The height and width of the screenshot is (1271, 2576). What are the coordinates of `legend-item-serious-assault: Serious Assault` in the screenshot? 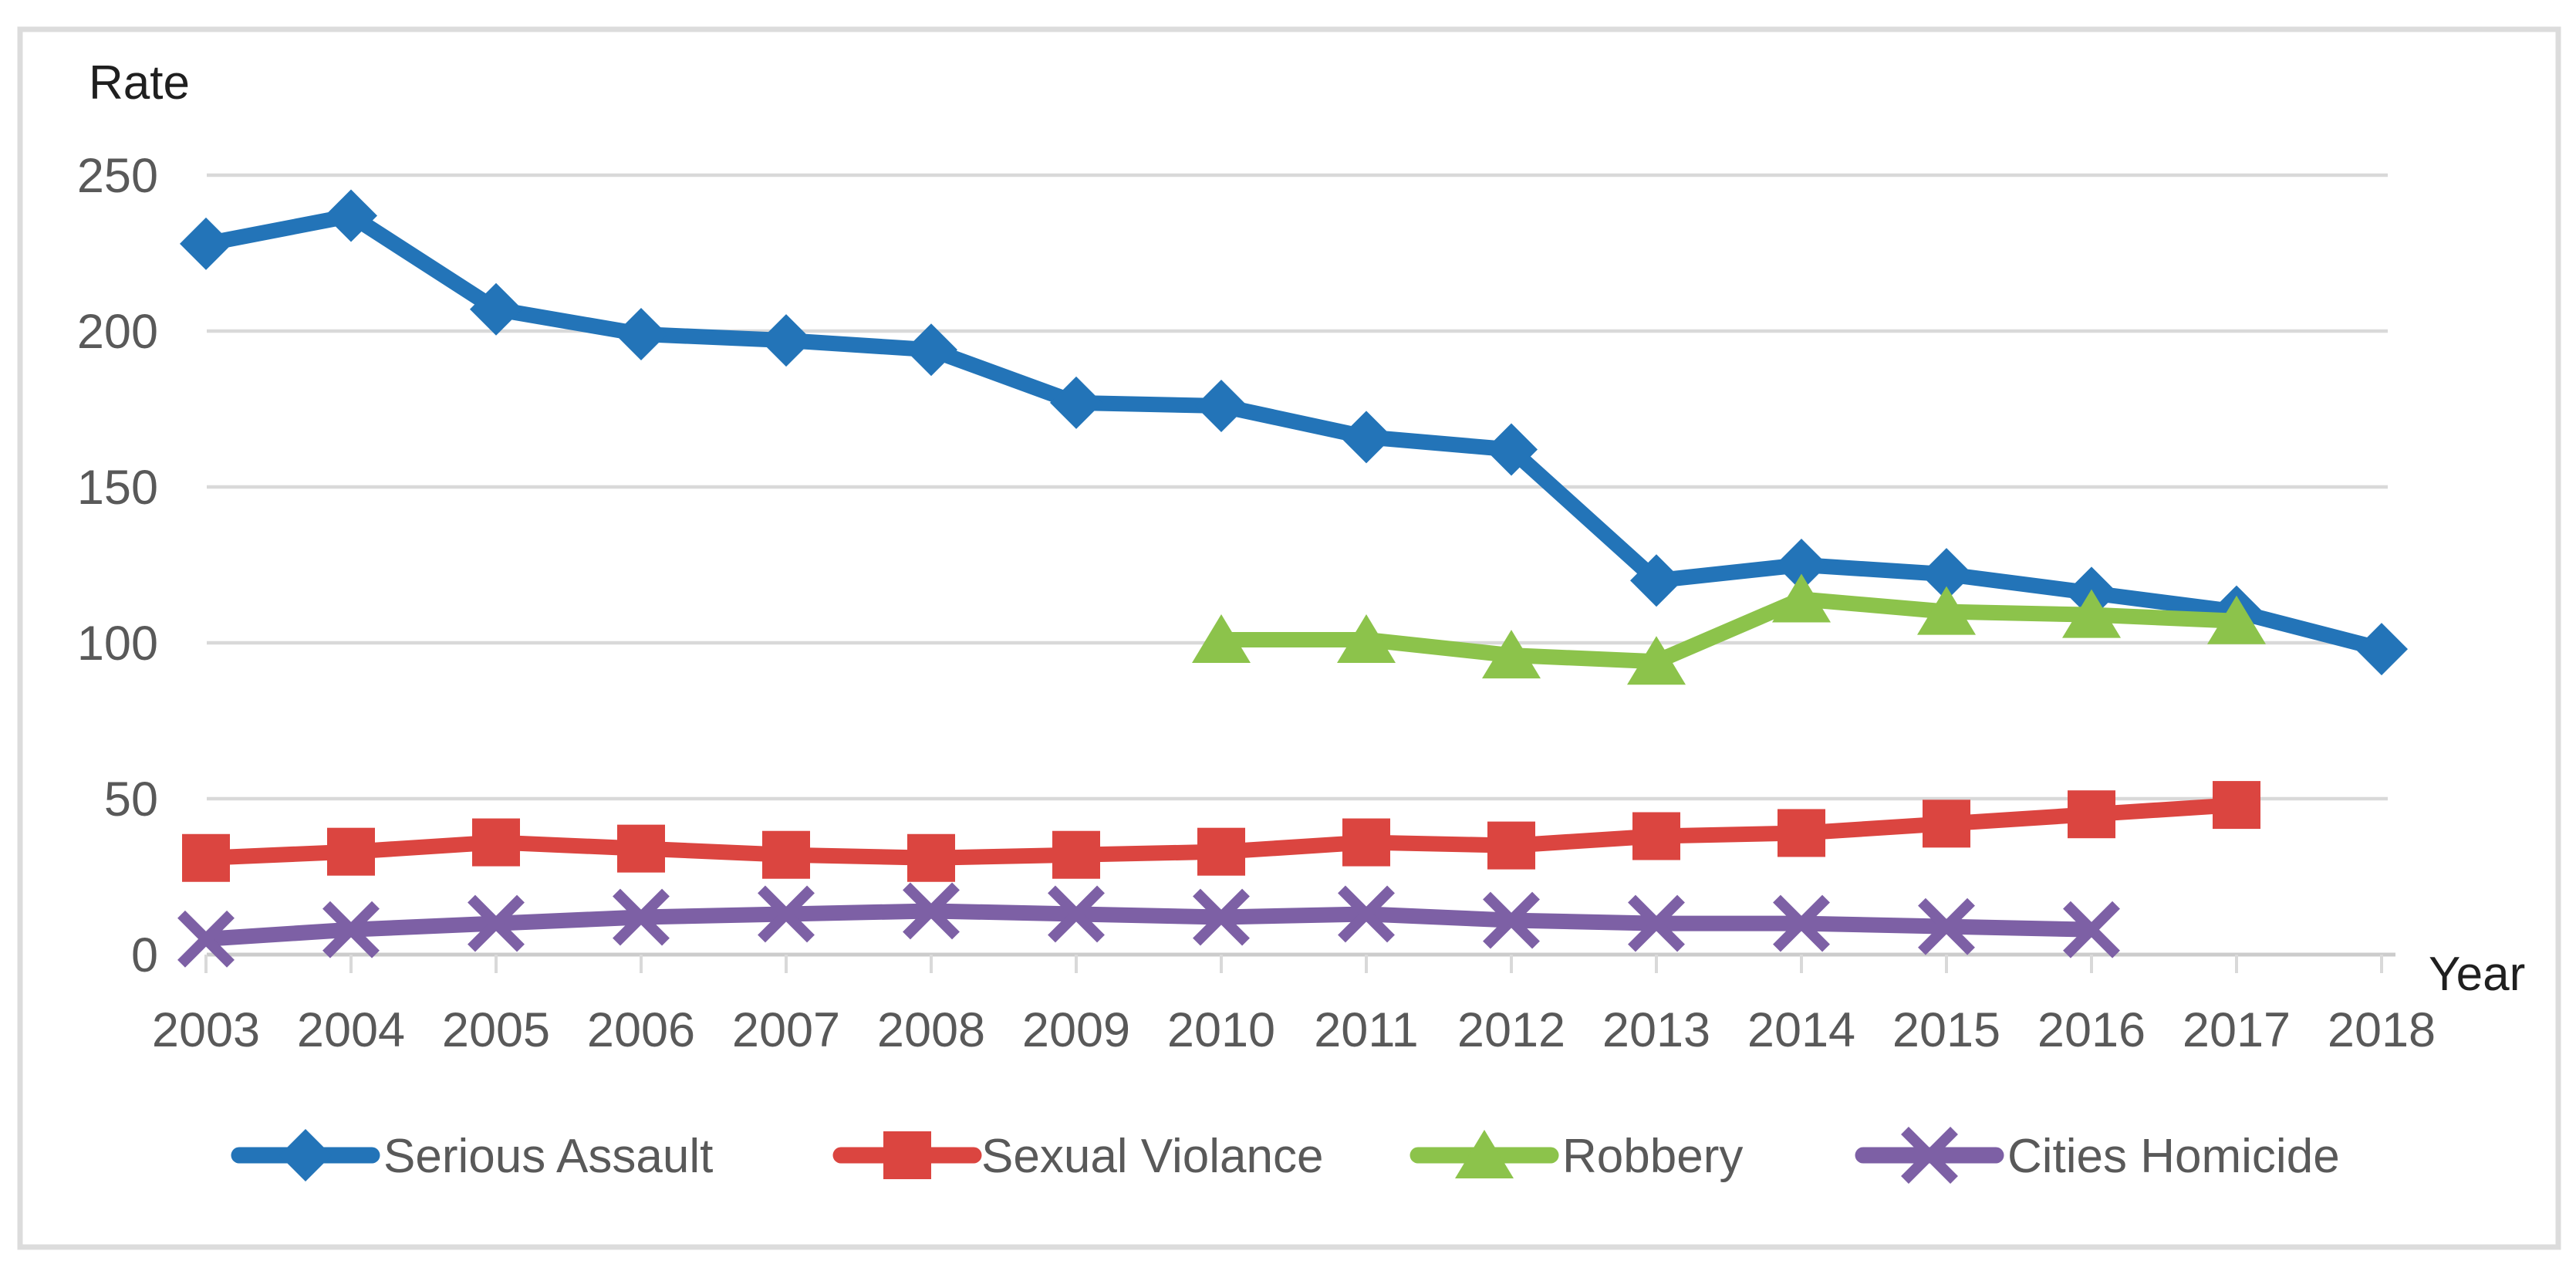 It's located at (472, 1156).